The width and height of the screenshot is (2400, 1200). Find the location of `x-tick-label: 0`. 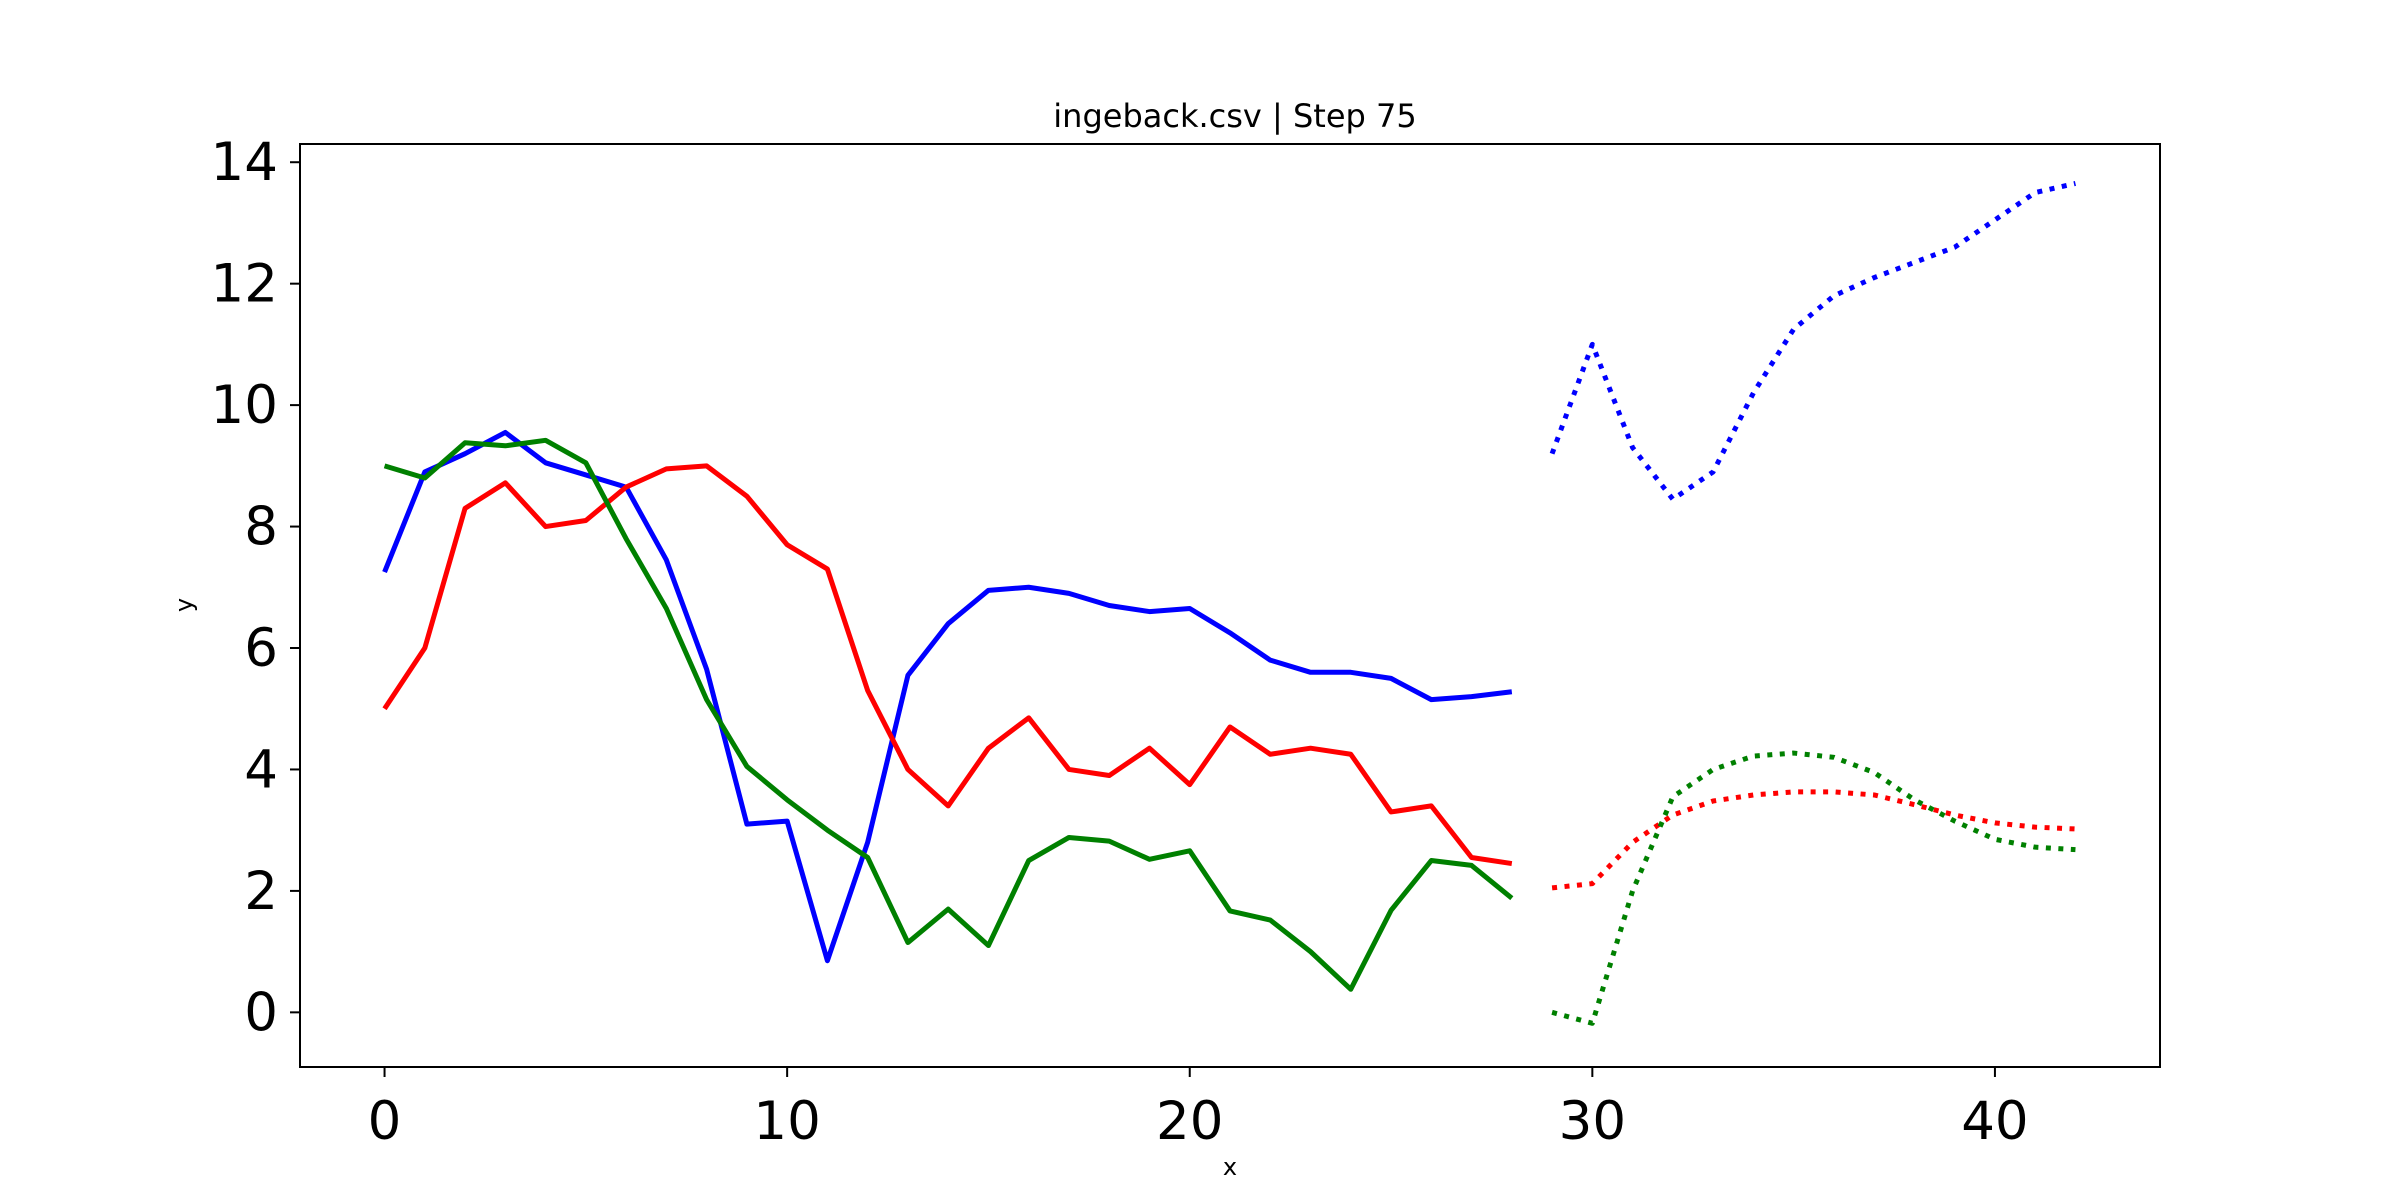

x-tick-label: 0 is located at coordinates (385, 1121).